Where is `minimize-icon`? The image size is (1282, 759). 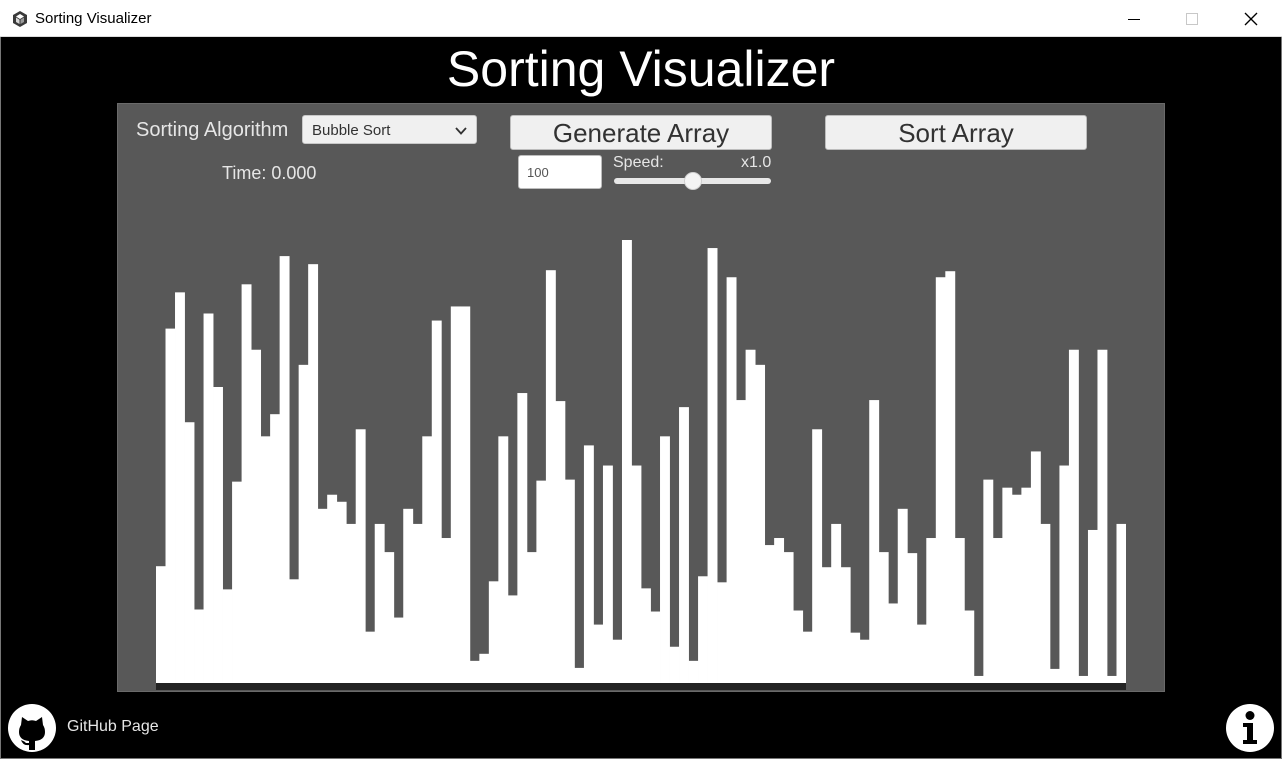 minimize-icon is located at coordinates (1134, 19).